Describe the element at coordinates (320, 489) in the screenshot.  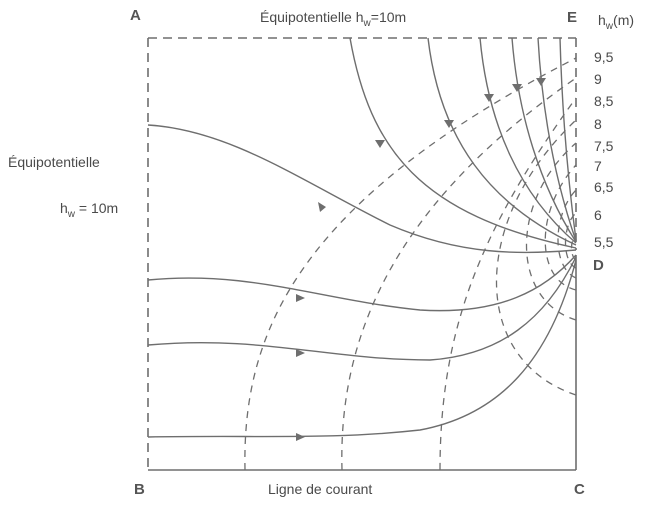
I see `bottom-streamline-label: Ligne de courant` at that location.